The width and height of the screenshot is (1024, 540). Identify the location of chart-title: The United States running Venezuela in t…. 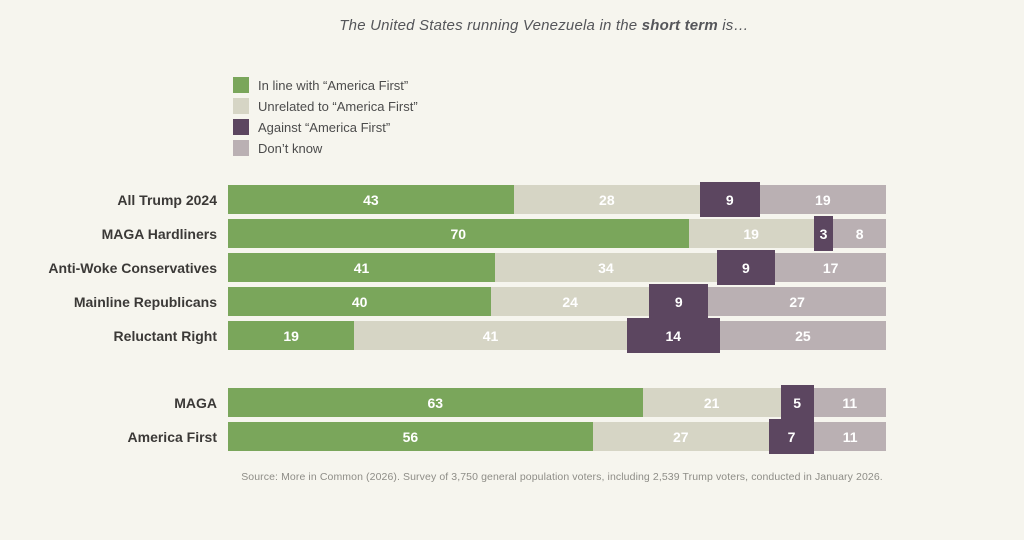
(544, 25).